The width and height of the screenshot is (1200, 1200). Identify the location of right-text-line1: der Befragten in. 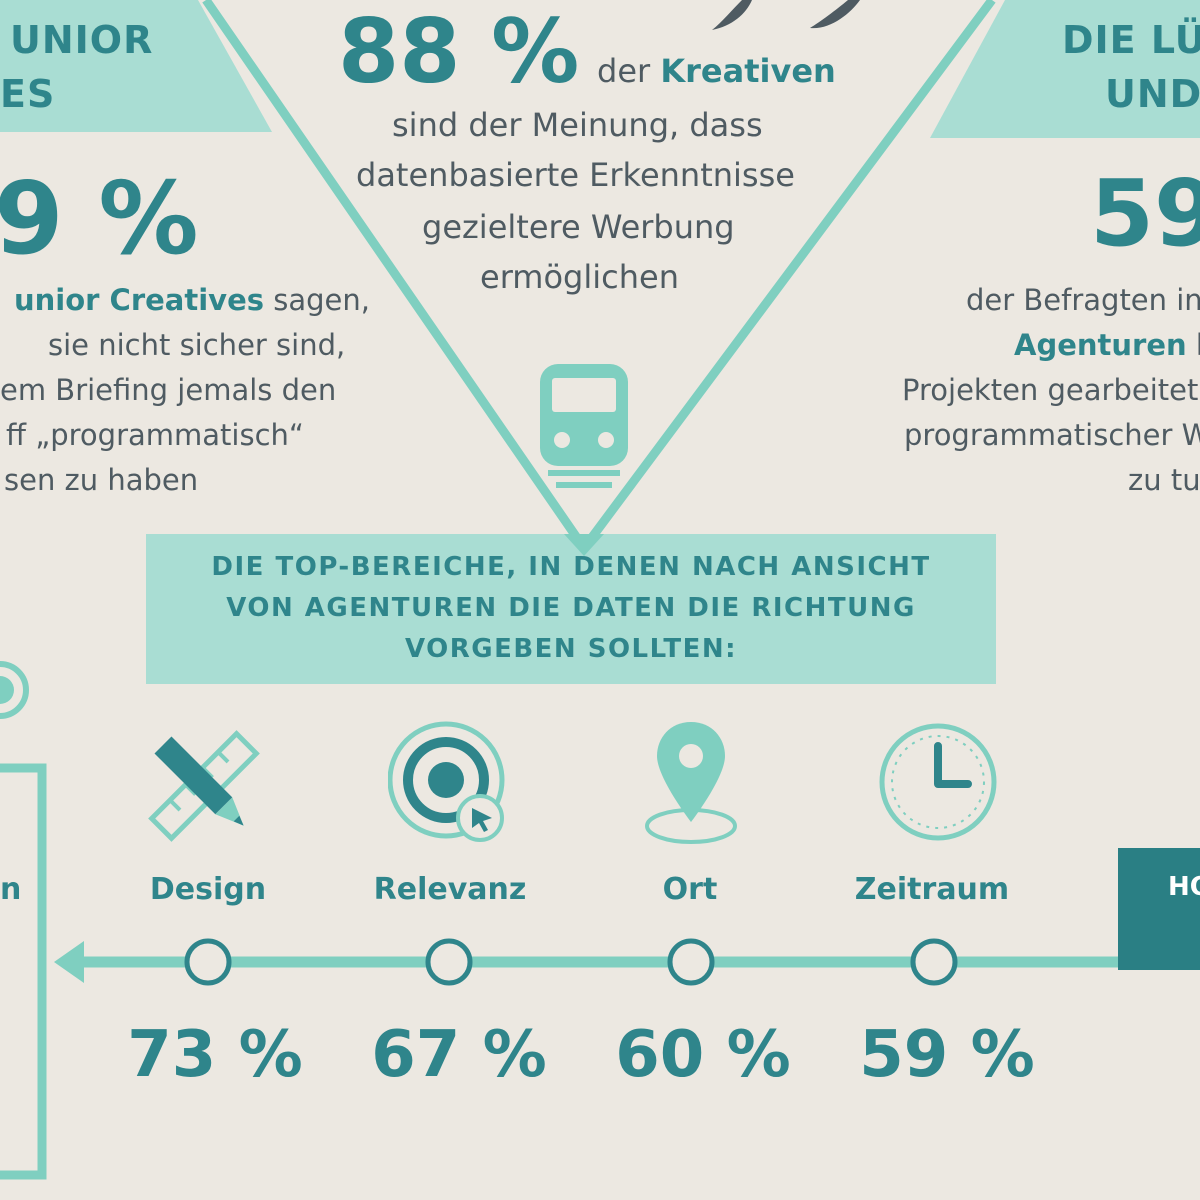
(1083, 300).